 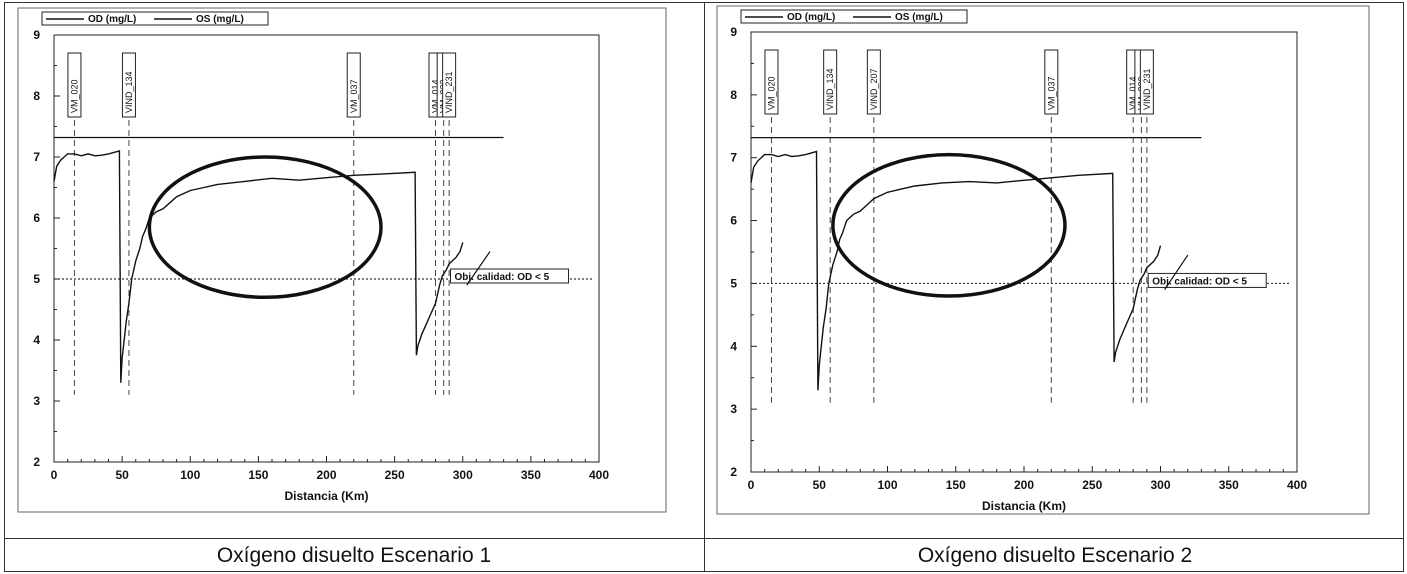 What do you see at coordinates (704, 286) in the screenshot?
I see `column-divider` at bounding box center [704, 286].